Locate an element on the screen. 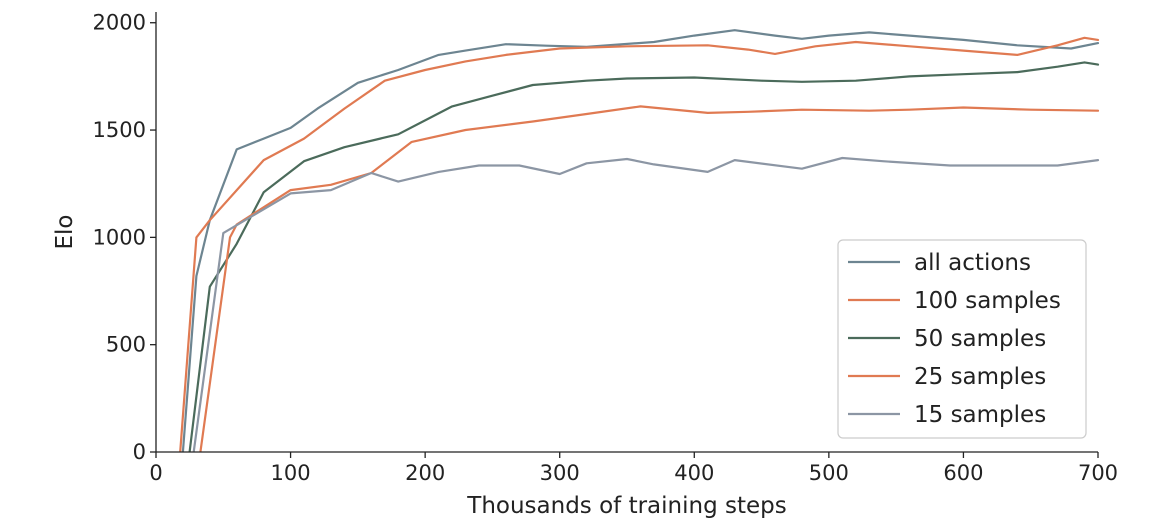 The width and height of the screenshot is (1160, 531). x-tick-label: 200 is located at coordinates (425, 473).